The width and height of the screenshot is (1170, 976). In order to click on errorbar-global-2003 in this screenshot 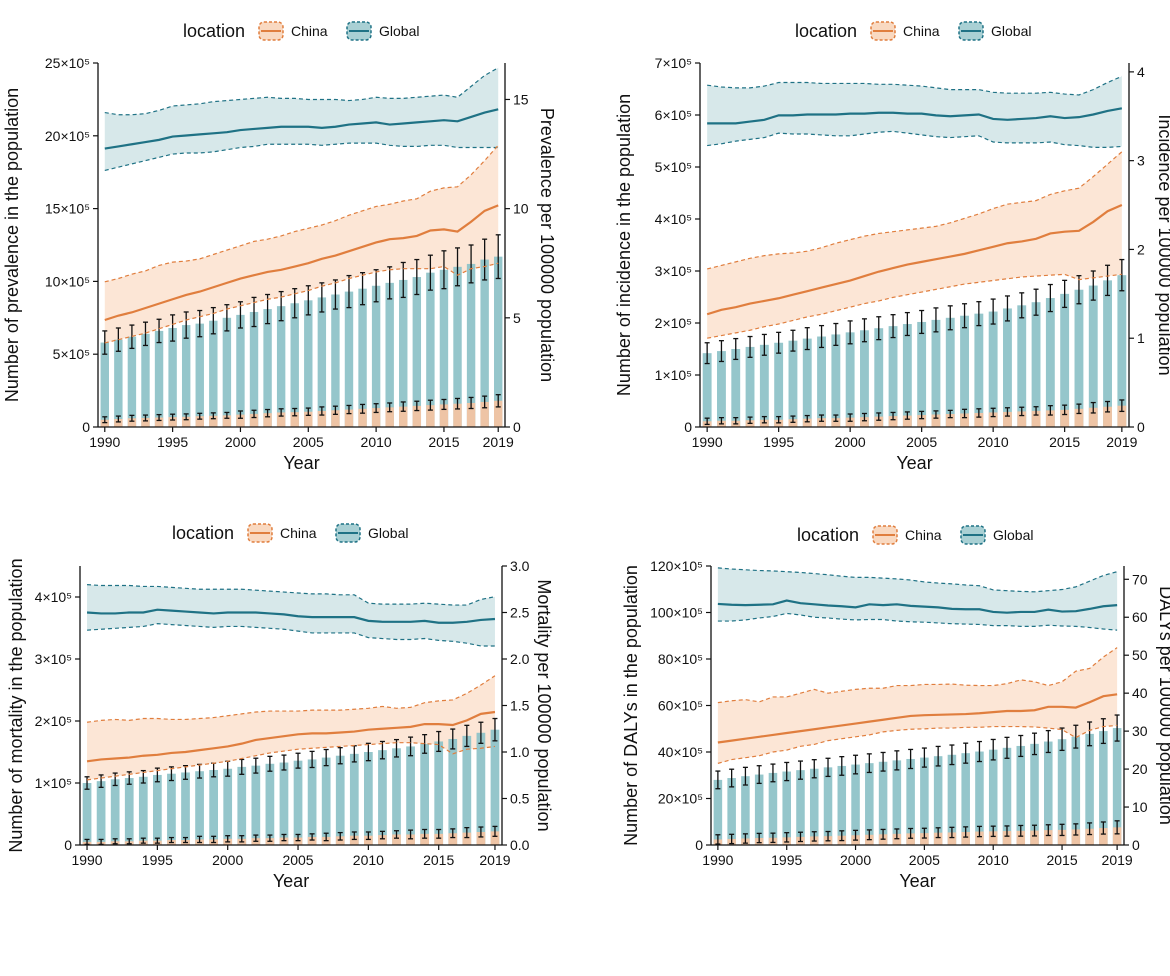, I will do `click(897, 760)`.